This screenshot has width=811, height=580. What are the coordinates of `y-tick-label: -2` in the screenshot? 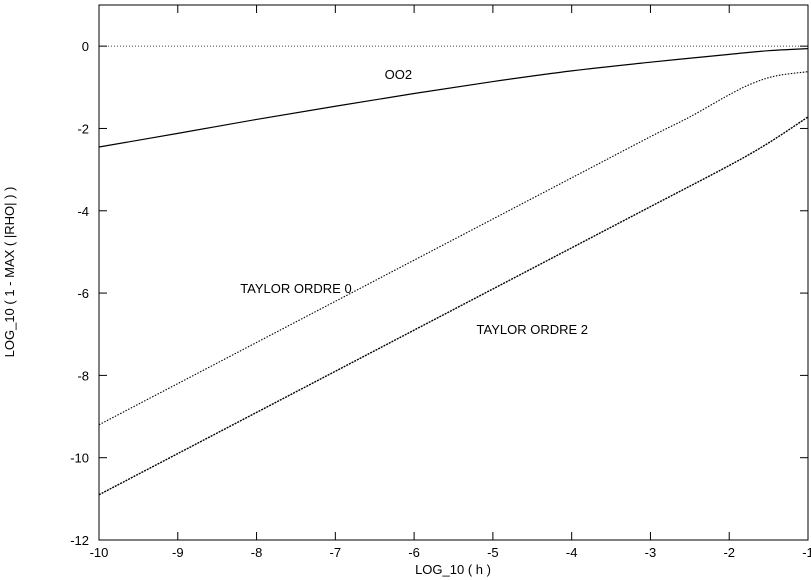 It's located at (83, 128).